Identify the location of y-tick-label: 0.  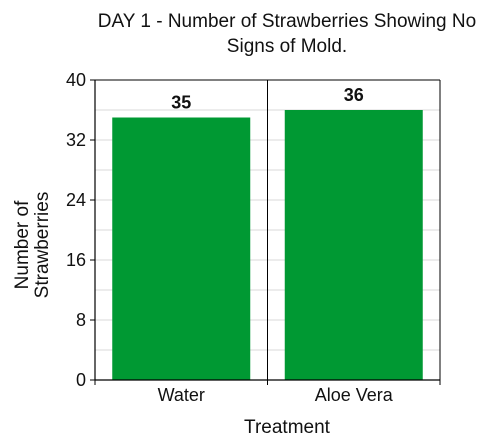
(81, 380).